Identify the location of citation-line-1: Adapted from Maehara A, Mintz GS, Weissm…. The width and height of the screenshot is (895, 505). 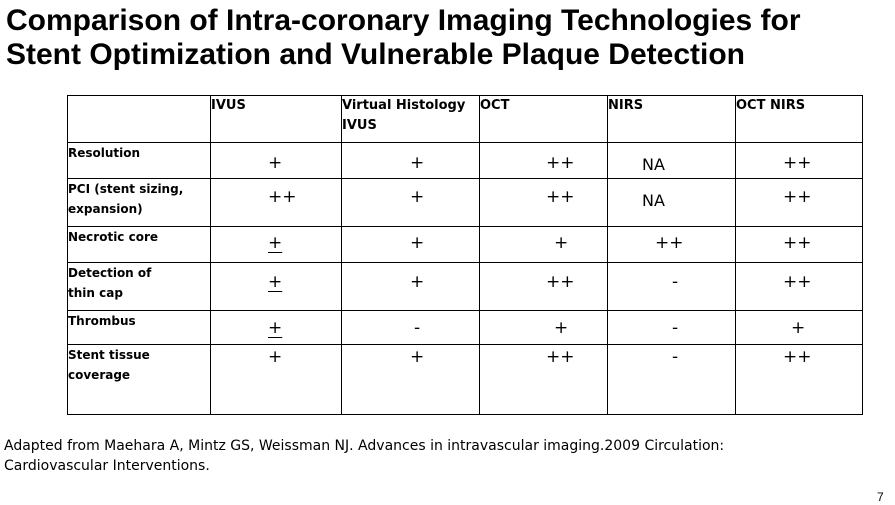
(364, 446).